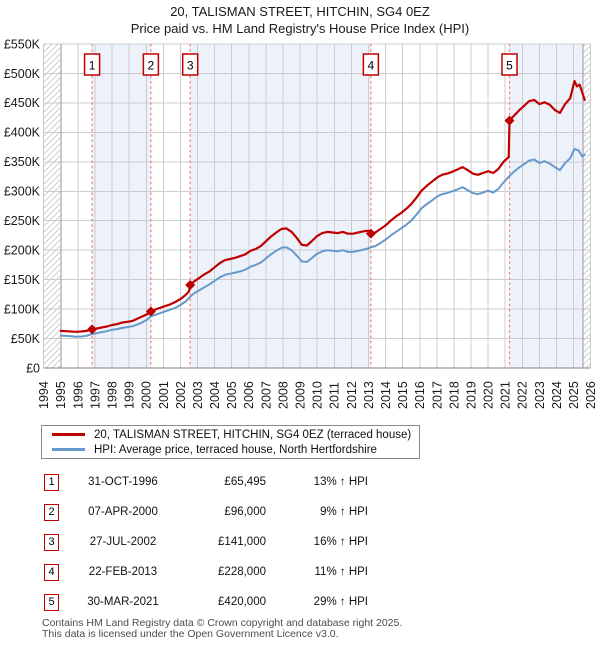 The width and height of the screenshot is (600, 650). What do you see at coordinates (51, 572) in the screenshot?
I see `transaction-number-badge: 4` at bounding box center [51, 572].